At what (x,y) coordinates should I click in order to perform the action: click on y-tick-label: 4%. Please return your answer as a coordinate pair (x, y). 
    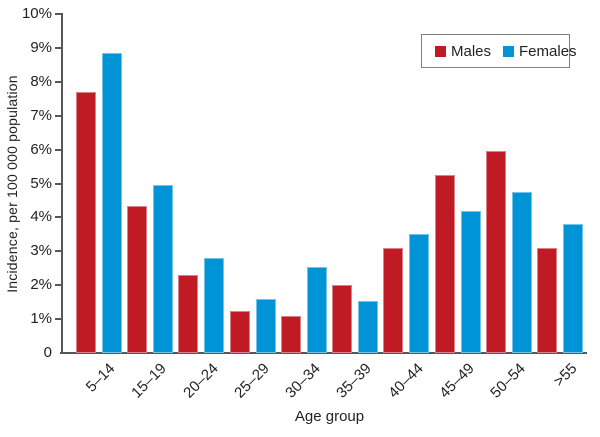
    Looking at the image, I should click on (41, 217).